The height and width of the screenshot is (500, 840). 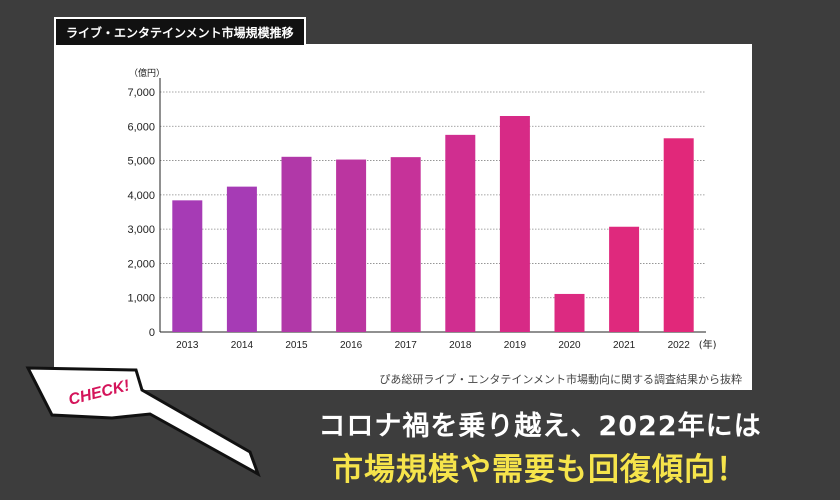 What do you see at coordinates (241, 259) in the screenshot?
I see `bar-2014` at bounding box center [241, 259].